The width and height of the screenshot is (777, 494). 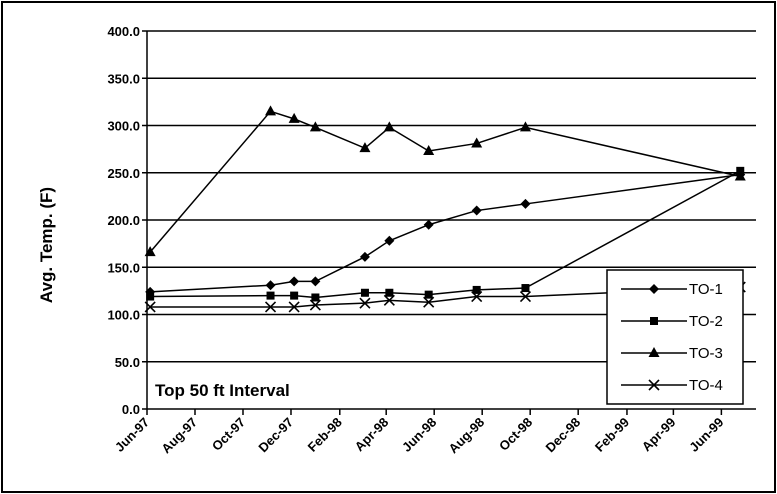 I want to click on legend: TO-1 TO-2 TO-3 TO-4, so click(x=675, y=337).